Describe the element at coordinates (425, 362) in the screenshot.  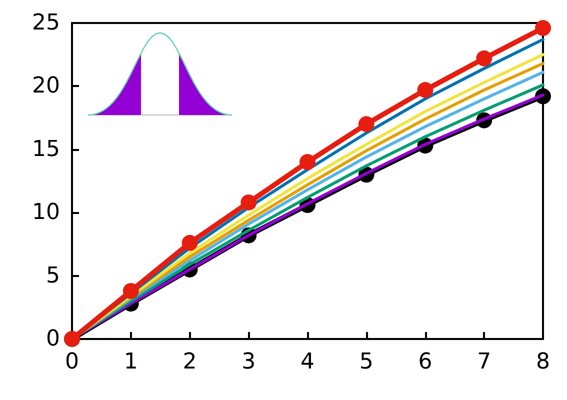
I see `x-tick-label: 6` at that location.